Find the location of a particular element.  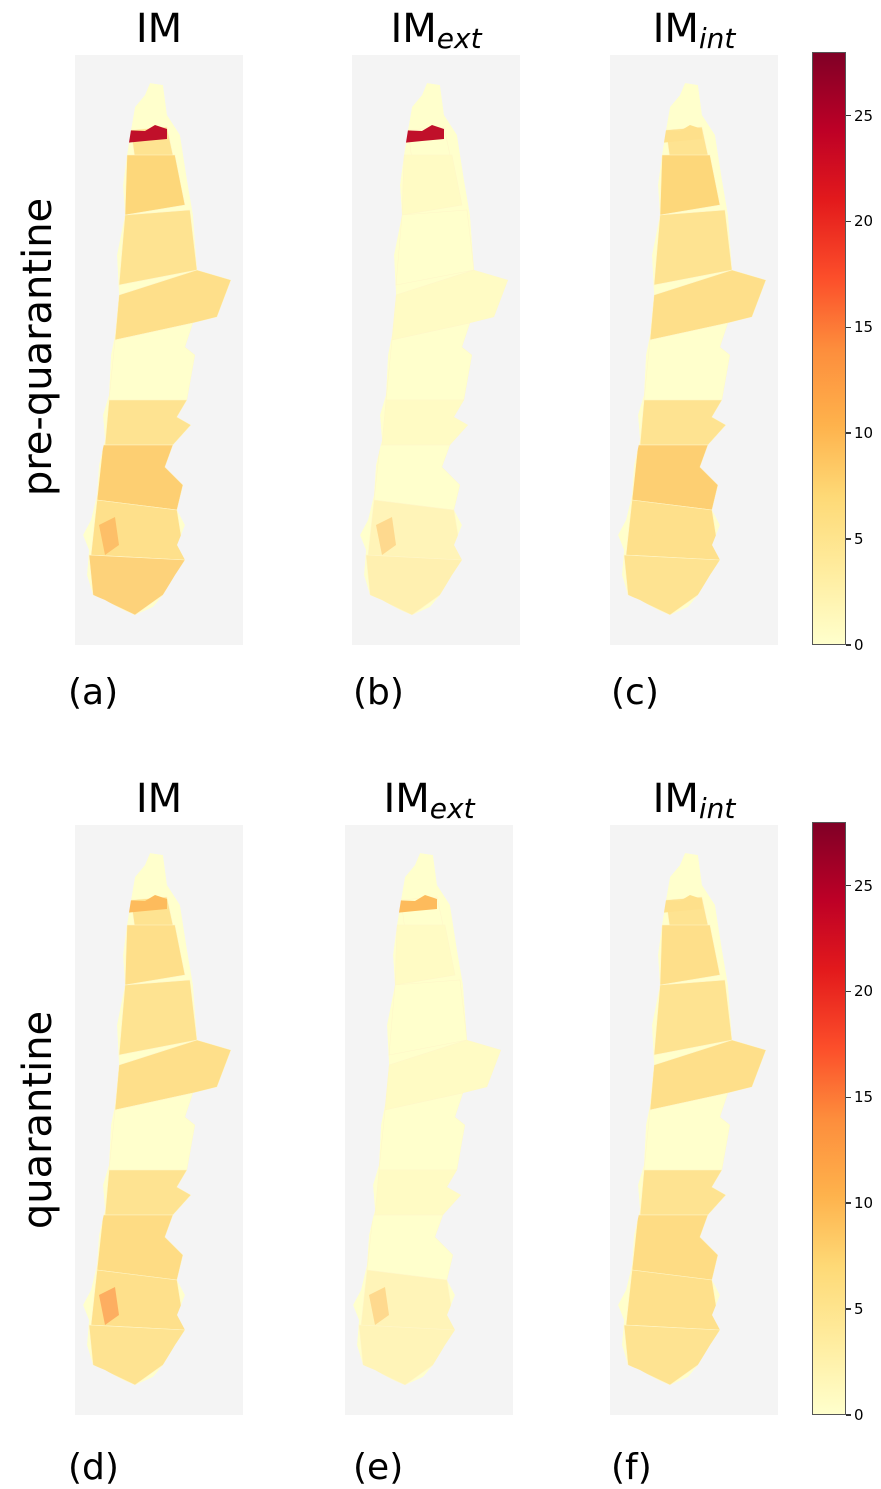

map-panel-c is located at coordinates (694, 350).